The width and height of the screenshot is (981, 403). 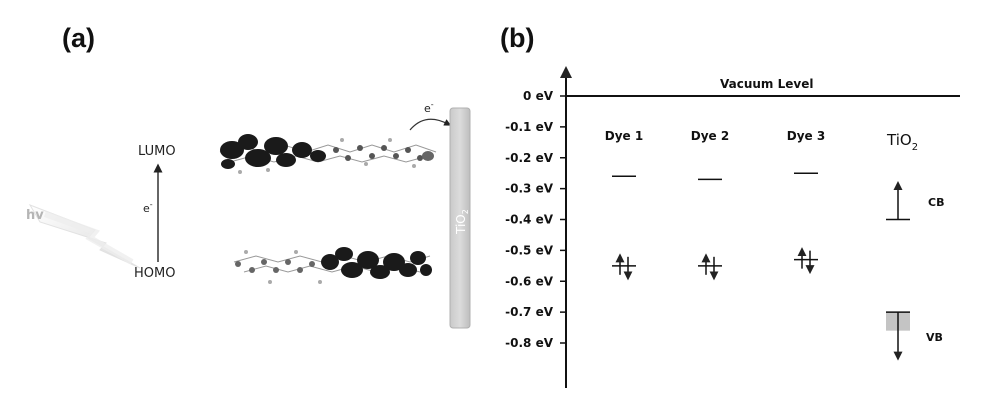 I want to click on injection-arrow, so click(x=430, y=124).